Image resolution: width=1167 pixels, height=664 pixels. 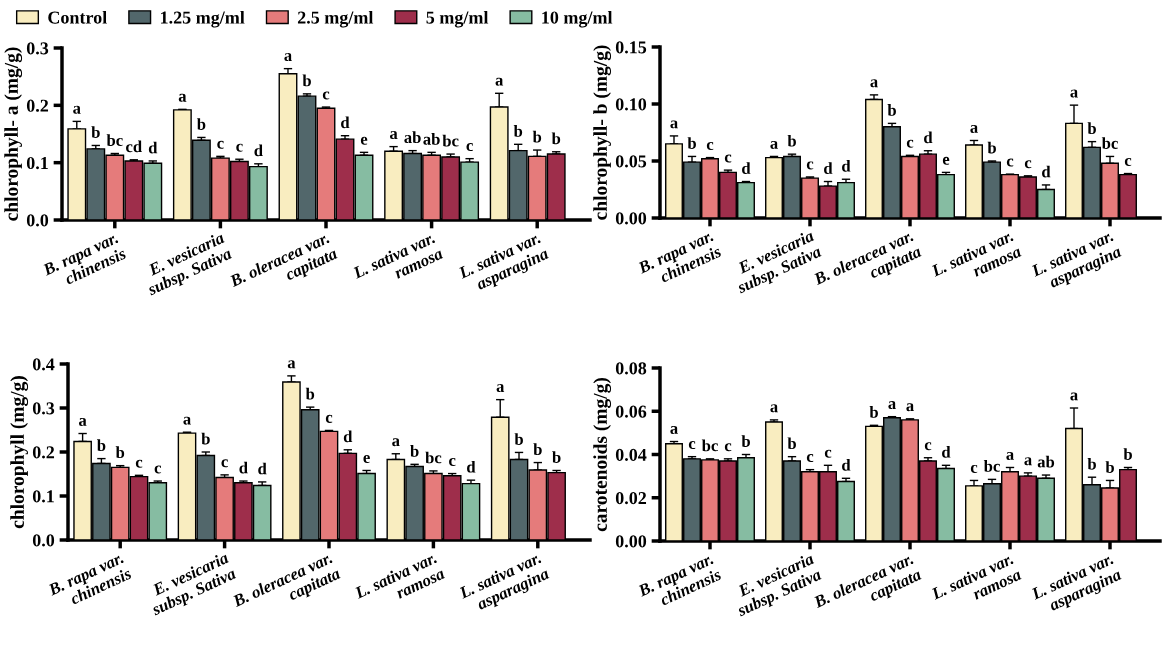 What do you see at coordinates (397, 255) in the screenshot?
I see `x-tick-label: L. sativa var. ramosa` at bounding box center [397, 255].